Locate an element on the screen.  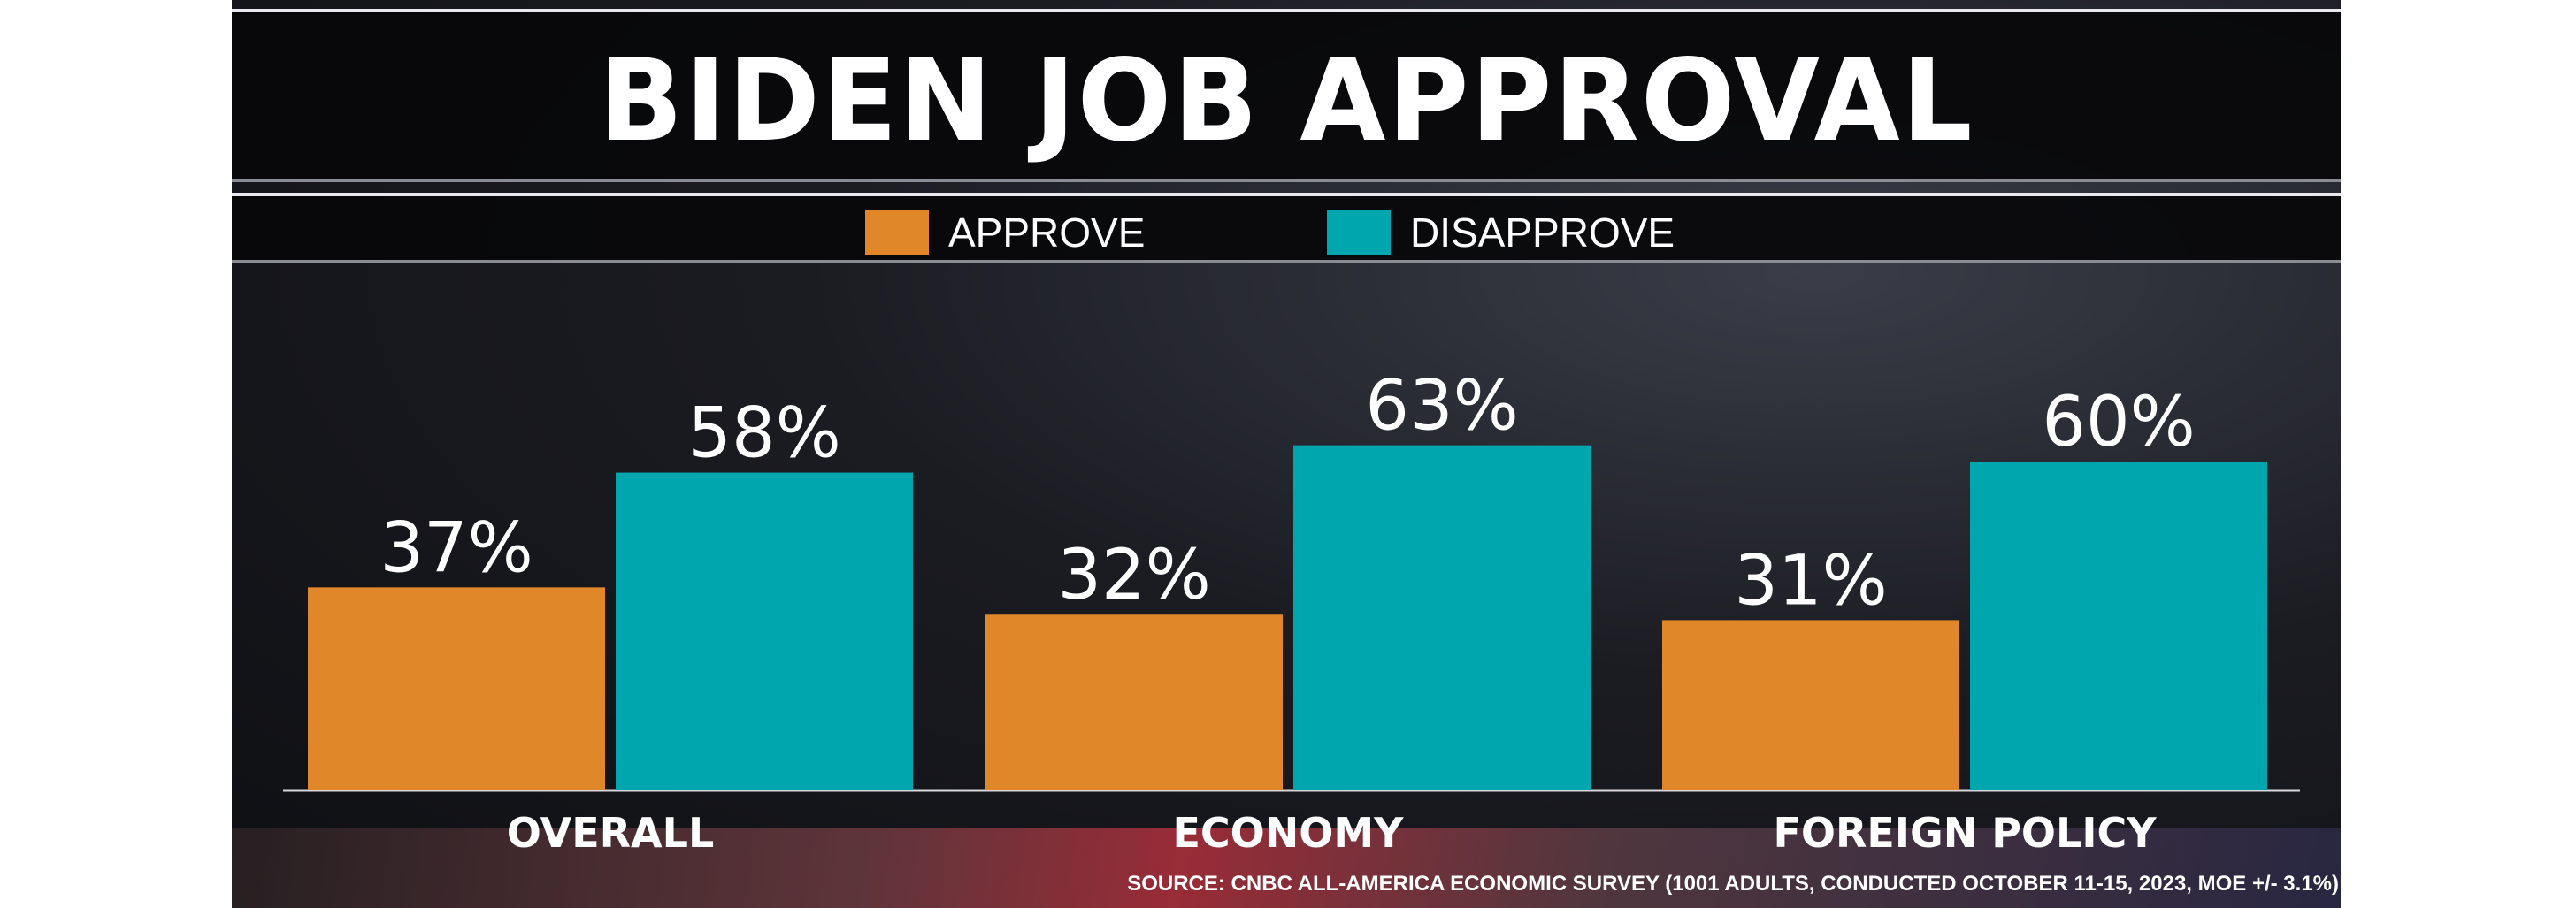
legend-item-approve: APPROVE is located at coordinates (1005, 232).